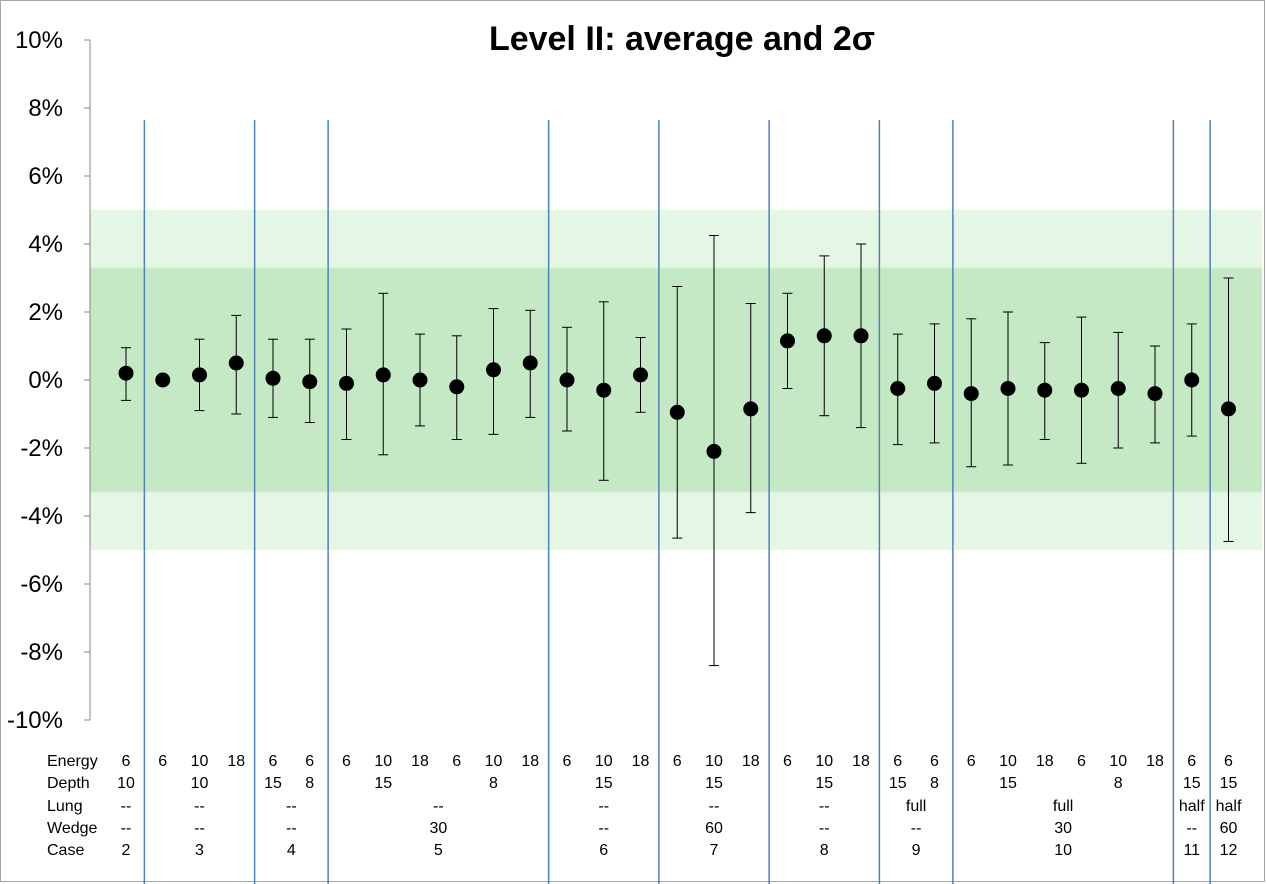  What do you see at coordinates (126, 850) in the screenshot?
I see `case-label: 2` at bounding box center [126, 850].